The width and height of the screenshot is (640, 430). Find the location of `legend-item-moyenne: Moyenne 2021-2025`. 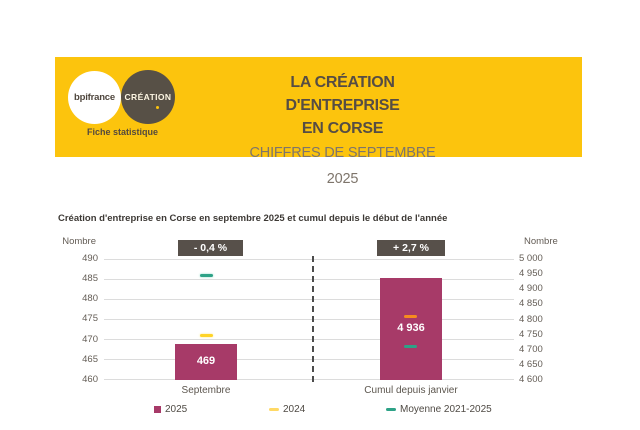

legend-item-moyenne: Moyenne 2021-2025 is located at coordinates (439, 409).